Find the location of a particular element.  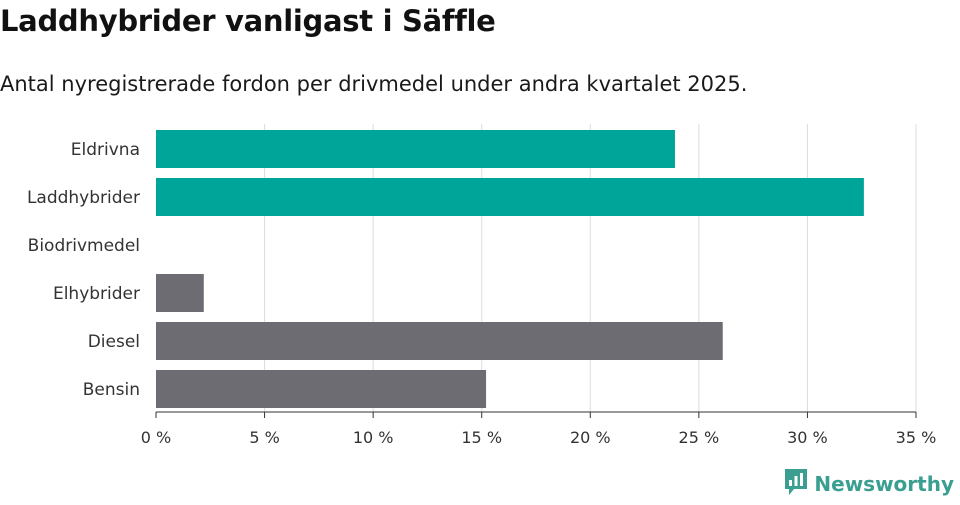

x-axis: 0 % 5 % 10 % 15 % 20 % 25 % 30 % 35 % is located at coordinates (539, 429).